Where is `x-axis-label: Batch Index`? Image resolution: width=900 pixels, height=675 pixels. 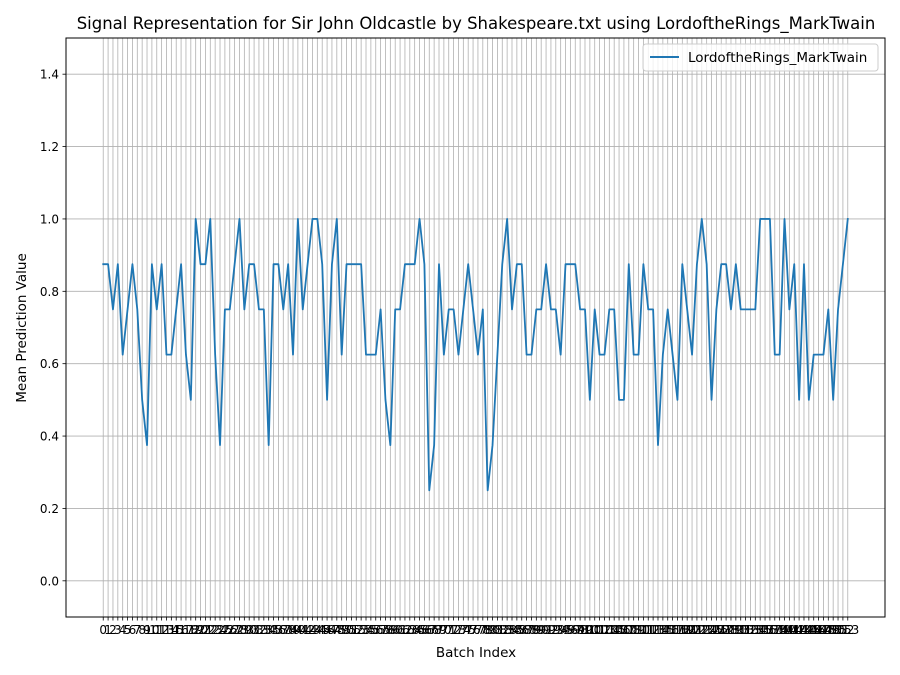
x-axis-label: Batch Index is located at coordinates (476, 653).